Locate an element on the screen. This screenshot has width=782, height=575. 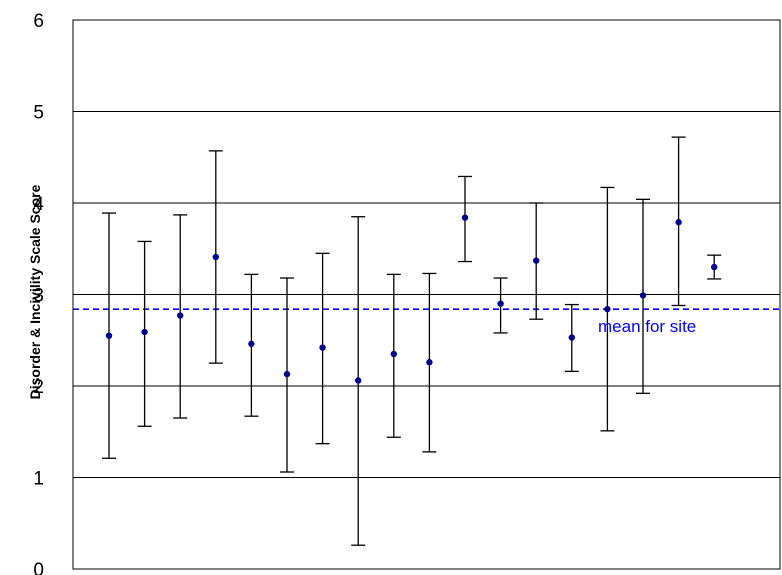
mean-line-label: mean for site is located at coordinates (647, 326).